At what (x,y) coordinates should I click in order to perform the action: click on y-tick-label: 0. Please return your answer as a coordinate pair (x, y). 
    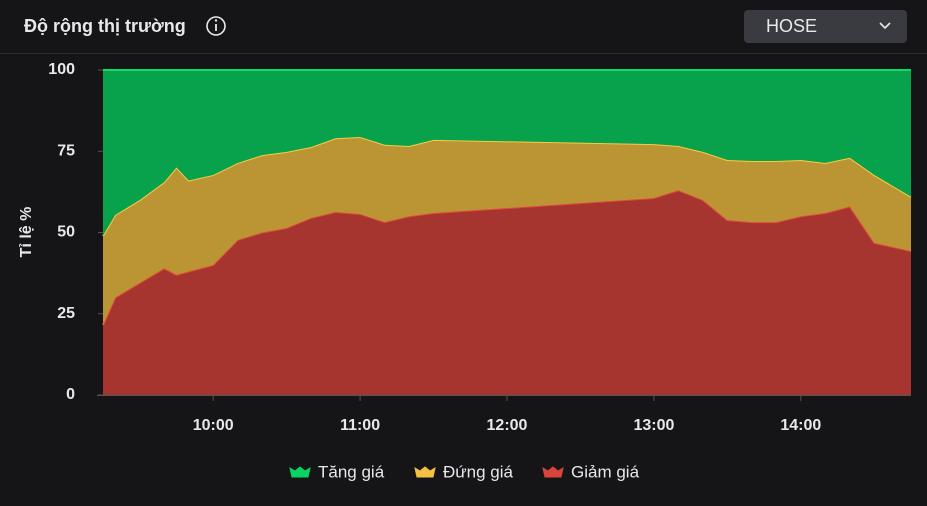
    Looking at the image, I should click on (70, 394).